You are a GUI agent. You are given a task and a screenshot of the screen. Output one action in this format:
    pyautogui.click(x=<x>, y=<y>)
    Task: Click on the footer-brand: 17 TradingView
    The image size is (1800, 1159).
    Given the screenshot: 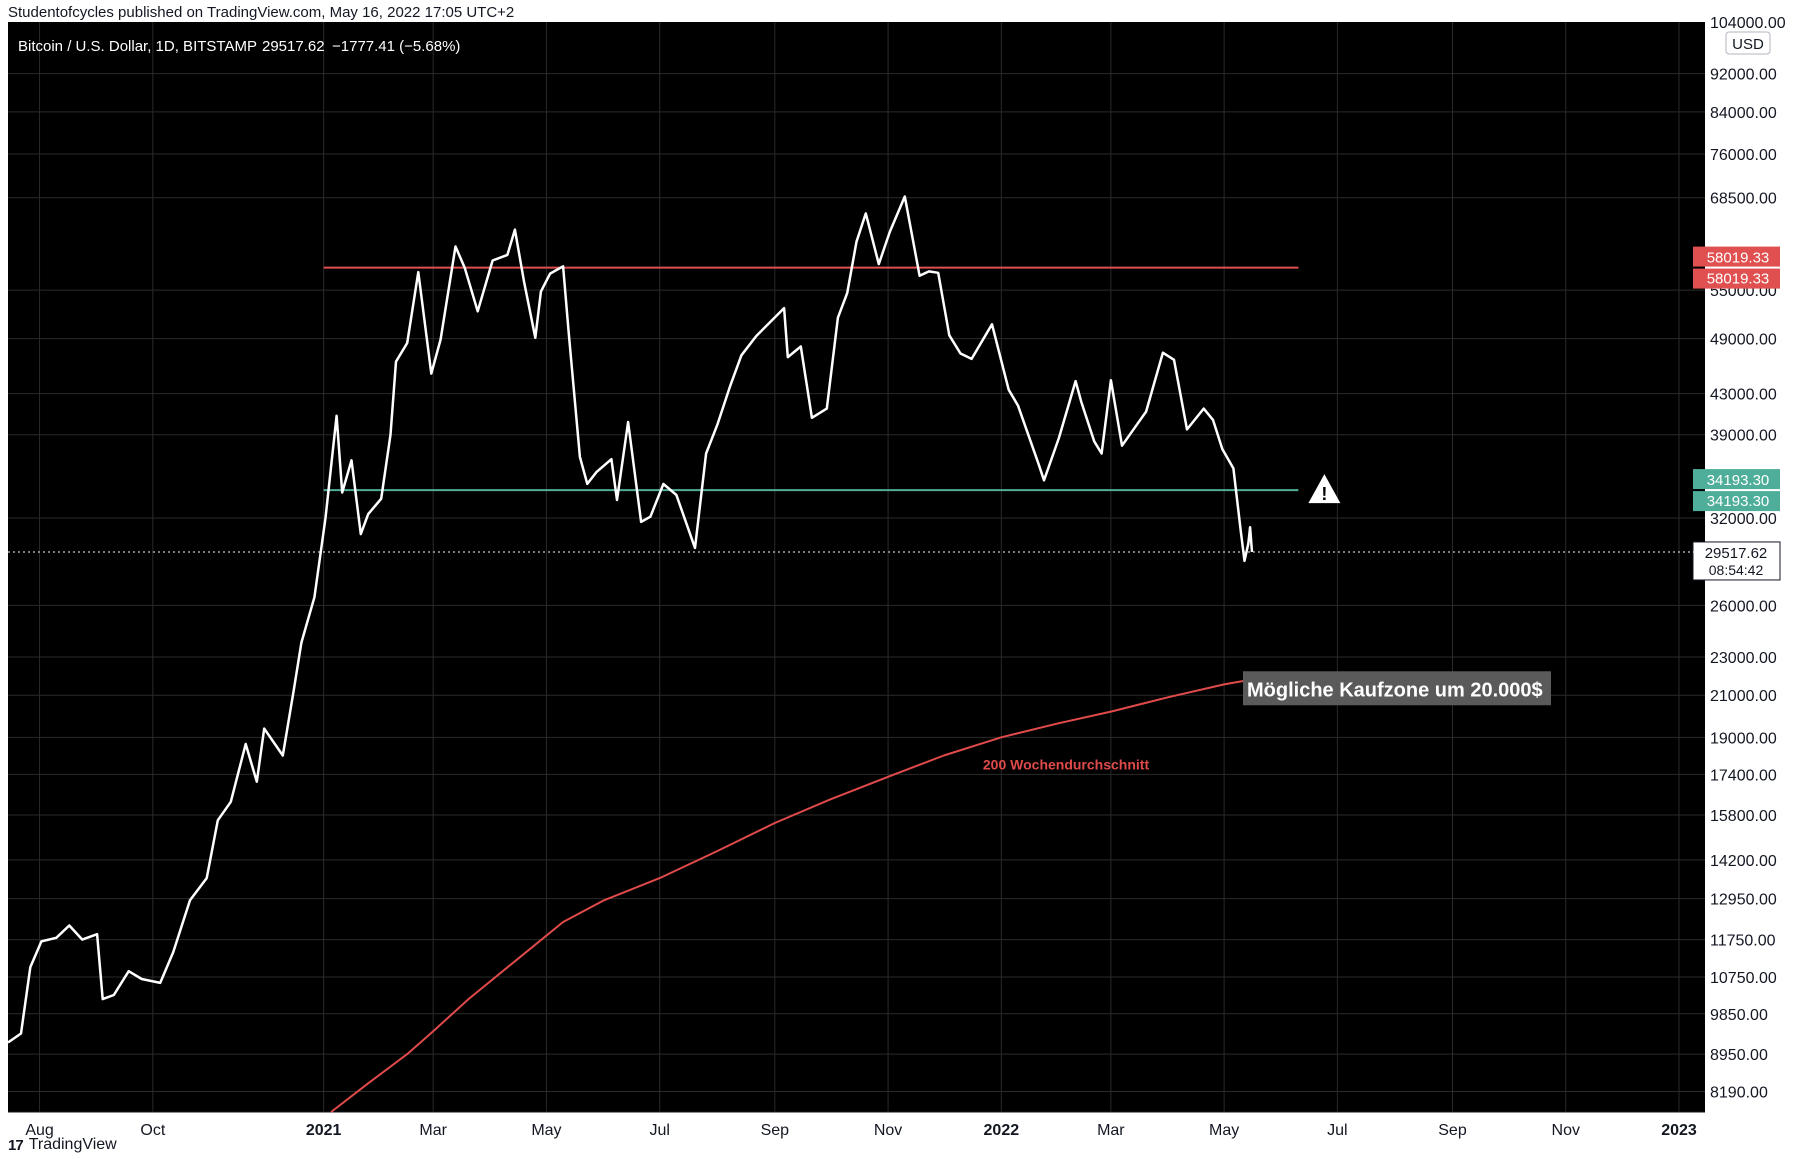 What is the action you would take?
    pyautogui.click(x=62, y=1145)
    